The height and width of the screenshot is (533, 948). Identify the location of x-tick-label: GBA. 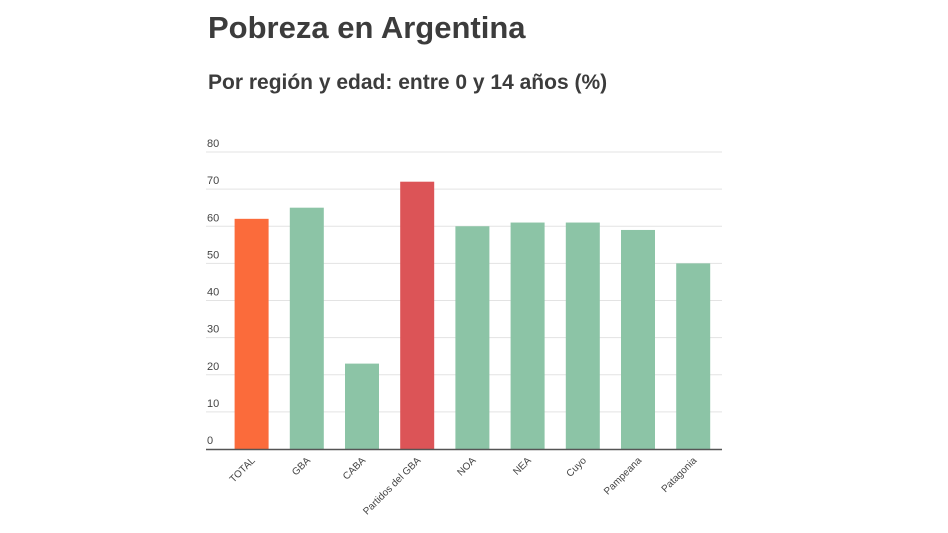
(301, 466).